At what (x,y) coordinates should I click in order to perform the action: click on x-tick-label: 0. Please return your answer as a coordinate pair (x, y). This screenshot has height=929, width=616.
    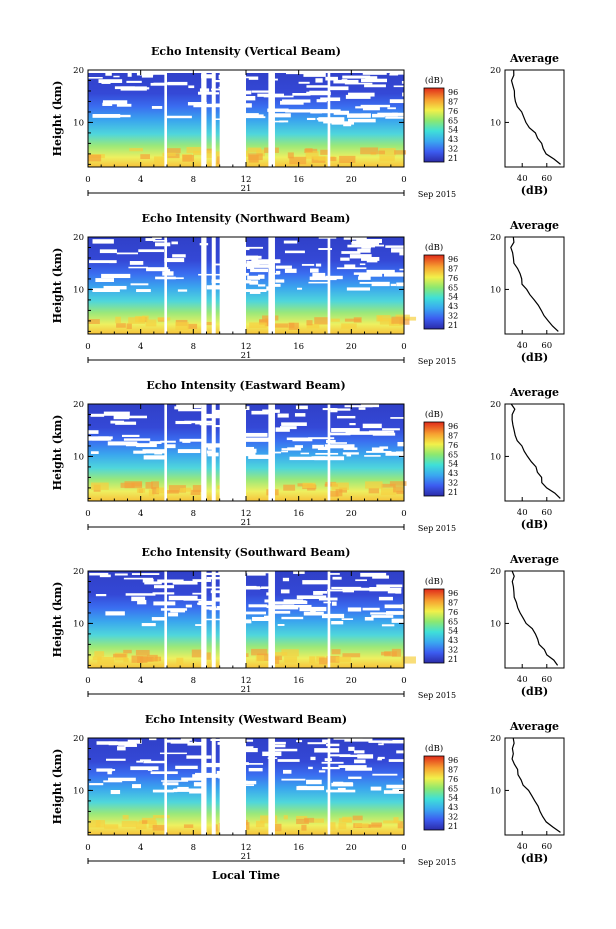
    Looking at the image, I should click on (403, 681).